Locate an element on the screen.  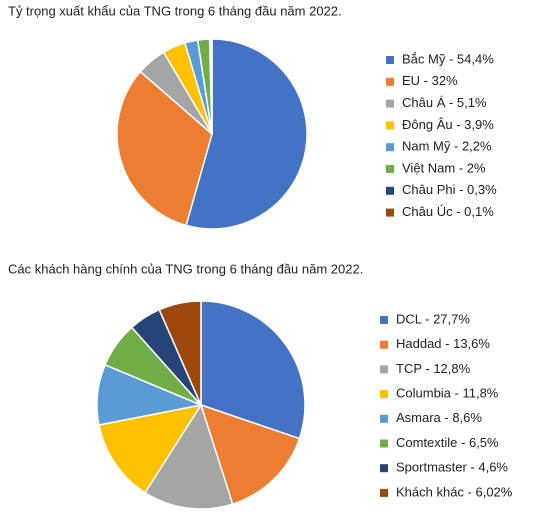
legend-label: Columbia - 11,8% is located at coordinates (447, 393).